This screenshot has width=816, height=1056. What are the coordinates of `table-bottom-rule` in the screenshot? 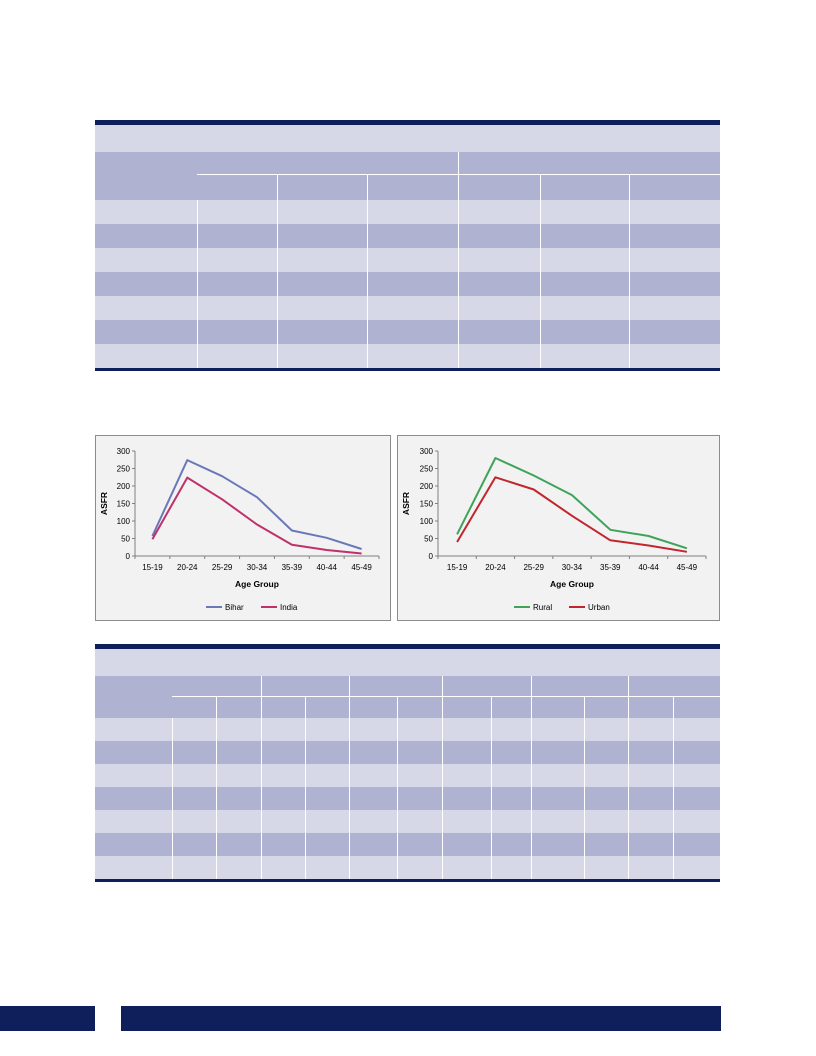 It's located at (407, 369).